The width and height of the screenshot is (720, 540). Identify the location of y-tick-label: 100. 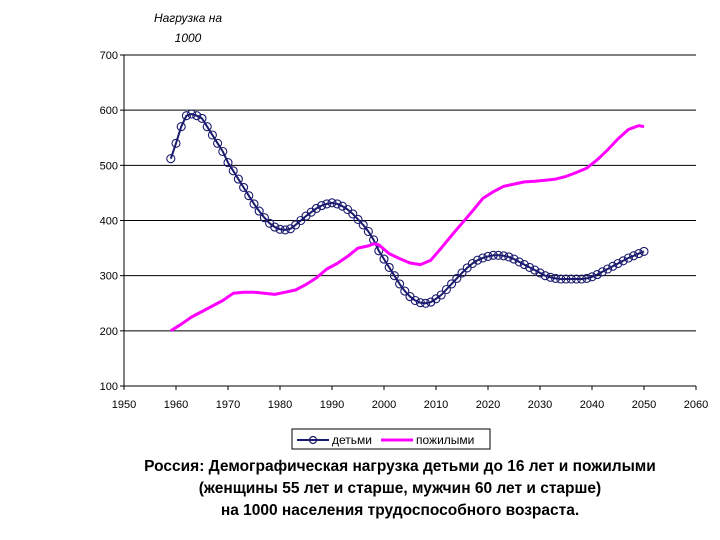
(109, 387).